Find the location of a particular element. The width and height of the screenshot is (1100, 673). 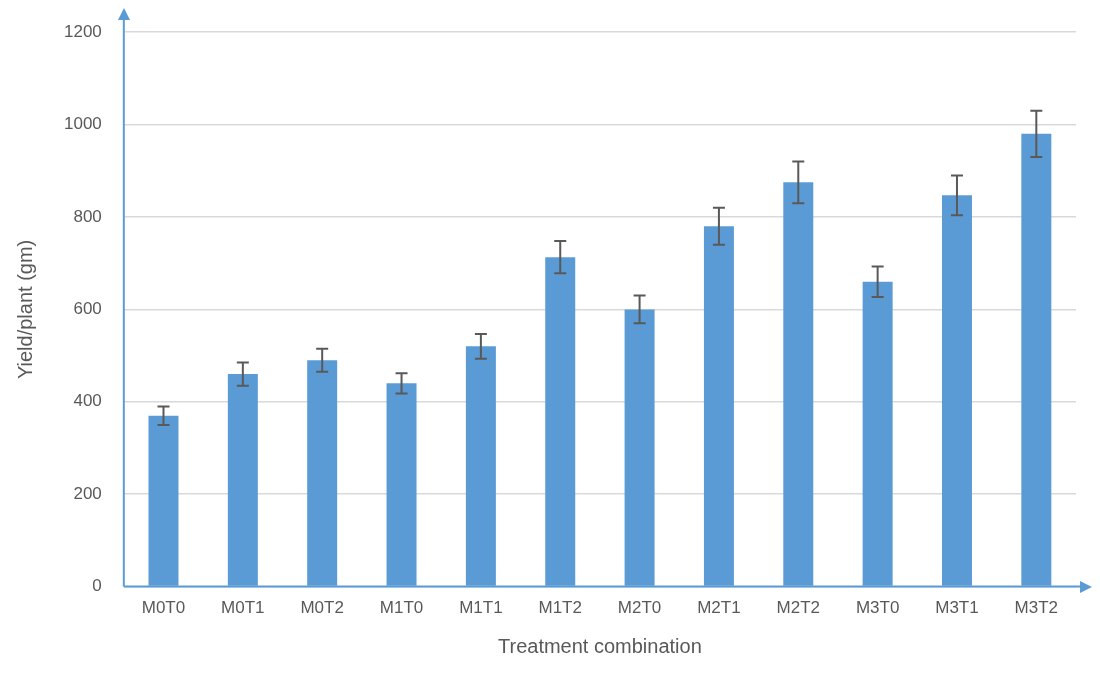

x-tick-label: M2T2 is located at coordinates (798, 608).